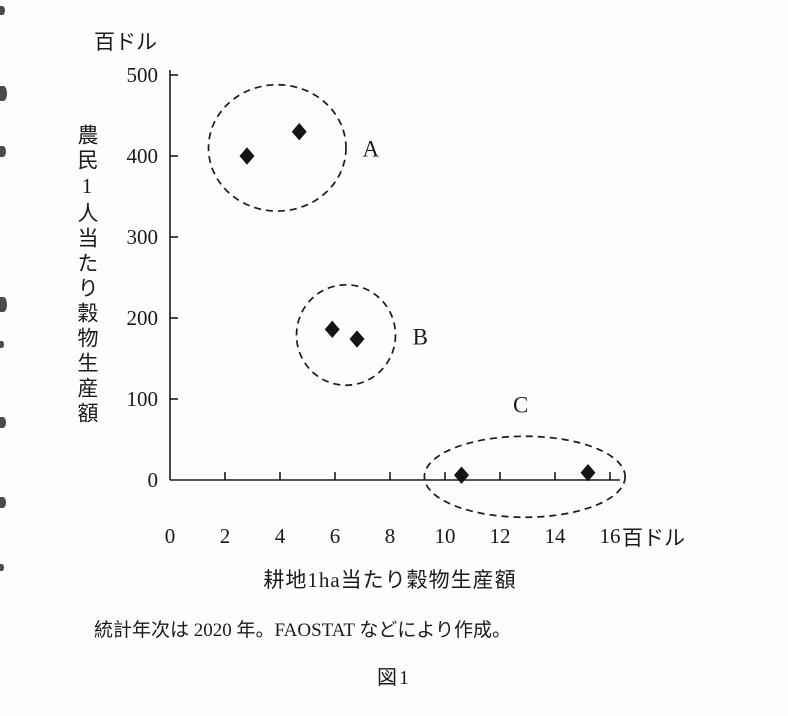 Image resolution: width=788 pixels, height=716 pixels. Describe the element at coordinates (125, 42) in the screenshot. I see `y-axis-unit-label: 百ドル` at that location.